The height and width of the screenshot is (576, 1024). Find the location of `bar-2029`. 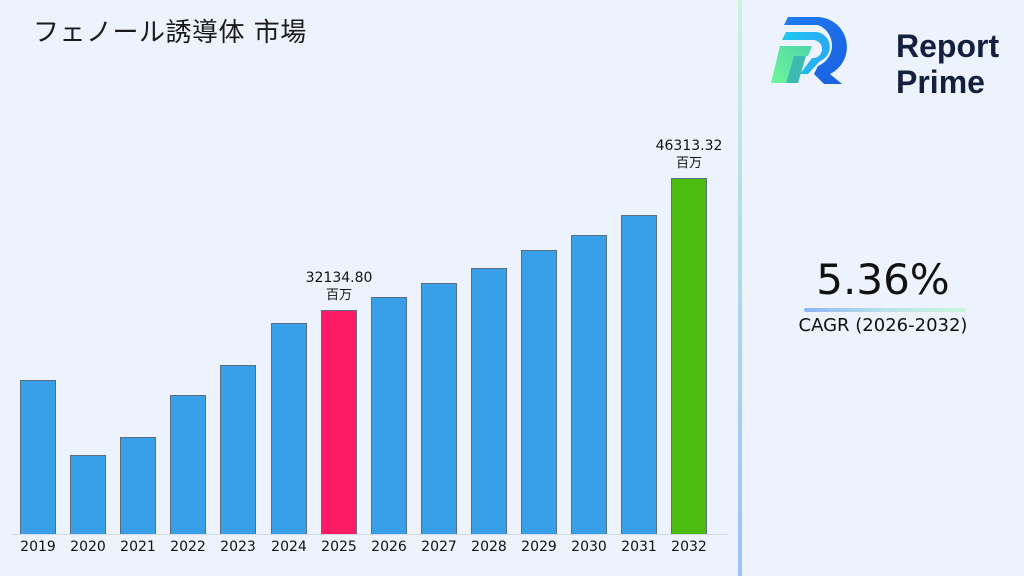

bar-2029 is located at coordinates (539, 392).